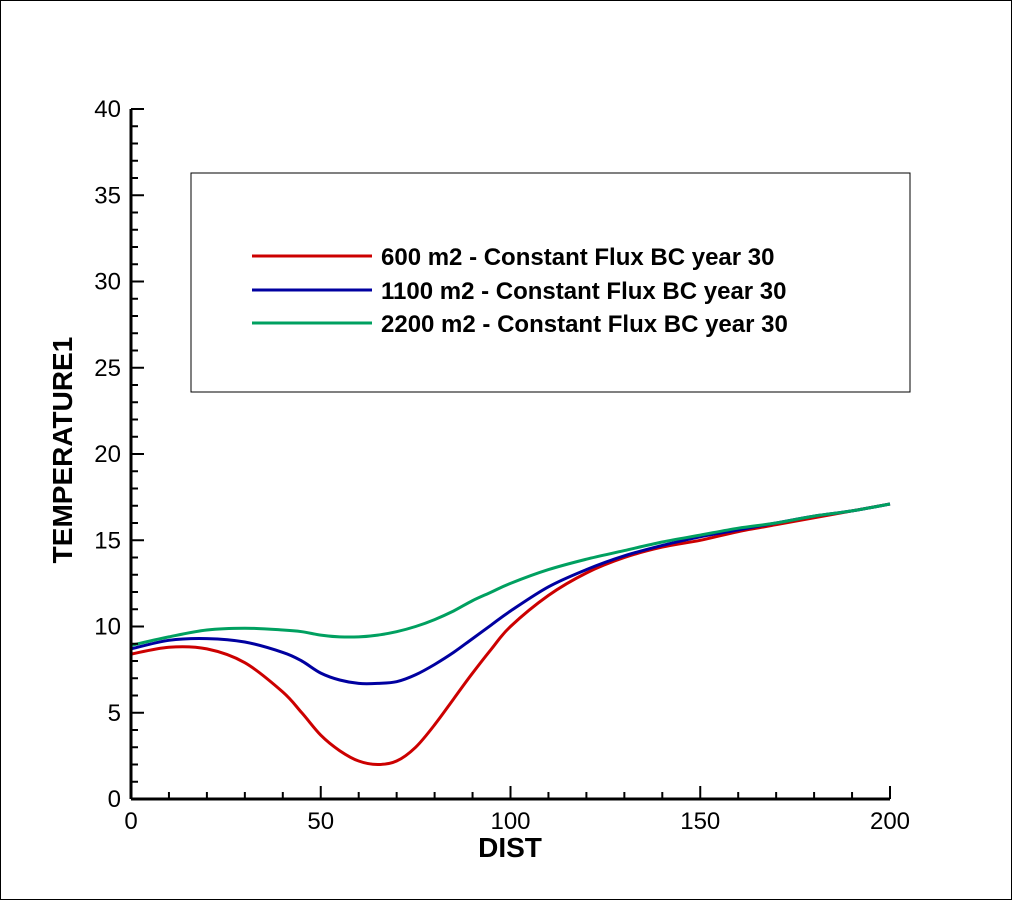 This screenshot has width=1012, height=900. Describe the element at coordinates (107, 195) in the screenshot. I see `y-tick-label: 35` at that location.